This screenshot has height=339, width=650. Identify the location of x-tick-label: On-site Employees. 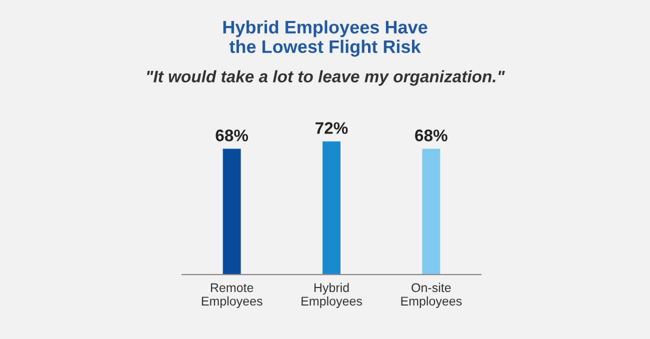
(431, 295).